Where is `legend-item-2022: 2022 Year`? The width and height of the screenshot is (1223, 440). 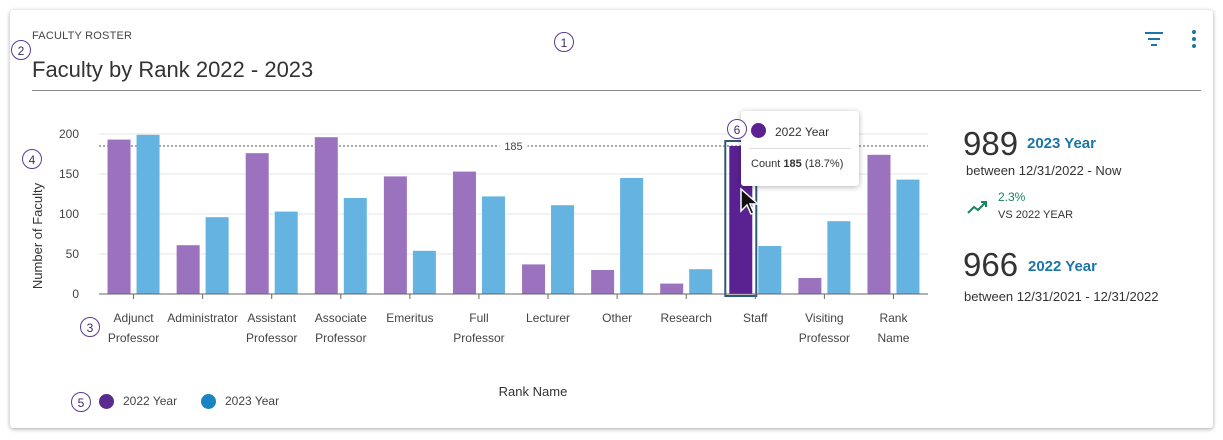
legend-item-2022: 2022 Year is located at coordinates (138, 402).